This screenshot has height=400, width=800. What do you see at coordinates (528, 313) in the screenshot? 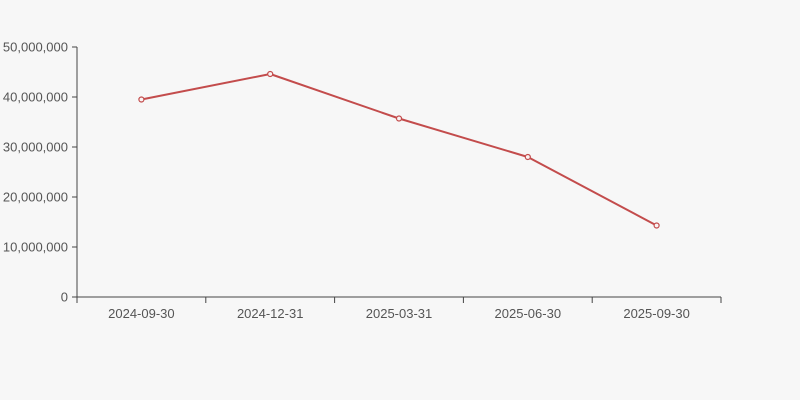
I see `x-axis-tick-label: 2025-06-30` at bounding box center [528, 313].